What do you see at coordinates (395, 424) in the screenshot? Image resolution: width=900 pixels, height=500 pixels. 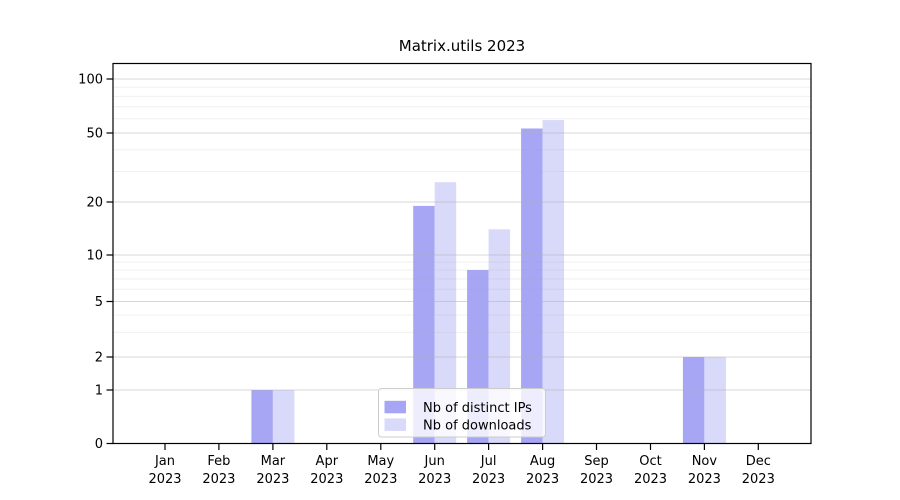 I see `legend-swatch-nb-of-downloads` at bounding box center [395, 424].